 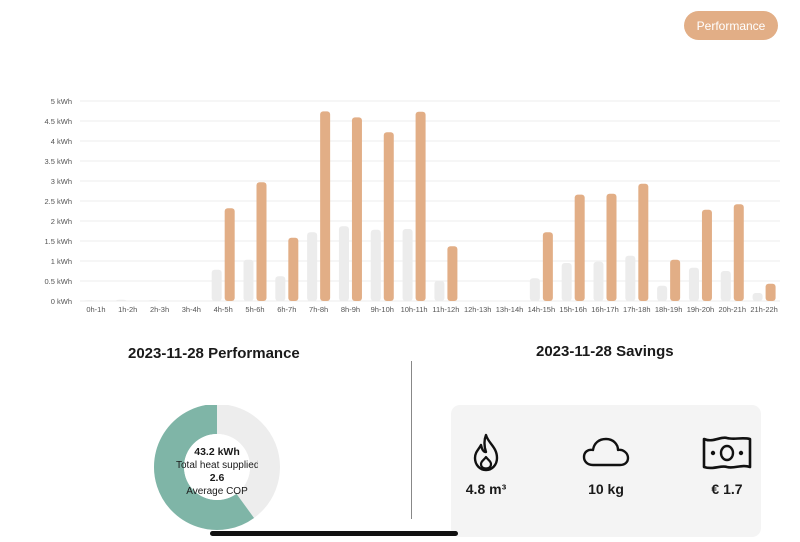 I want to click on bar-primary-18h-19h, so click(x=675, y=280).